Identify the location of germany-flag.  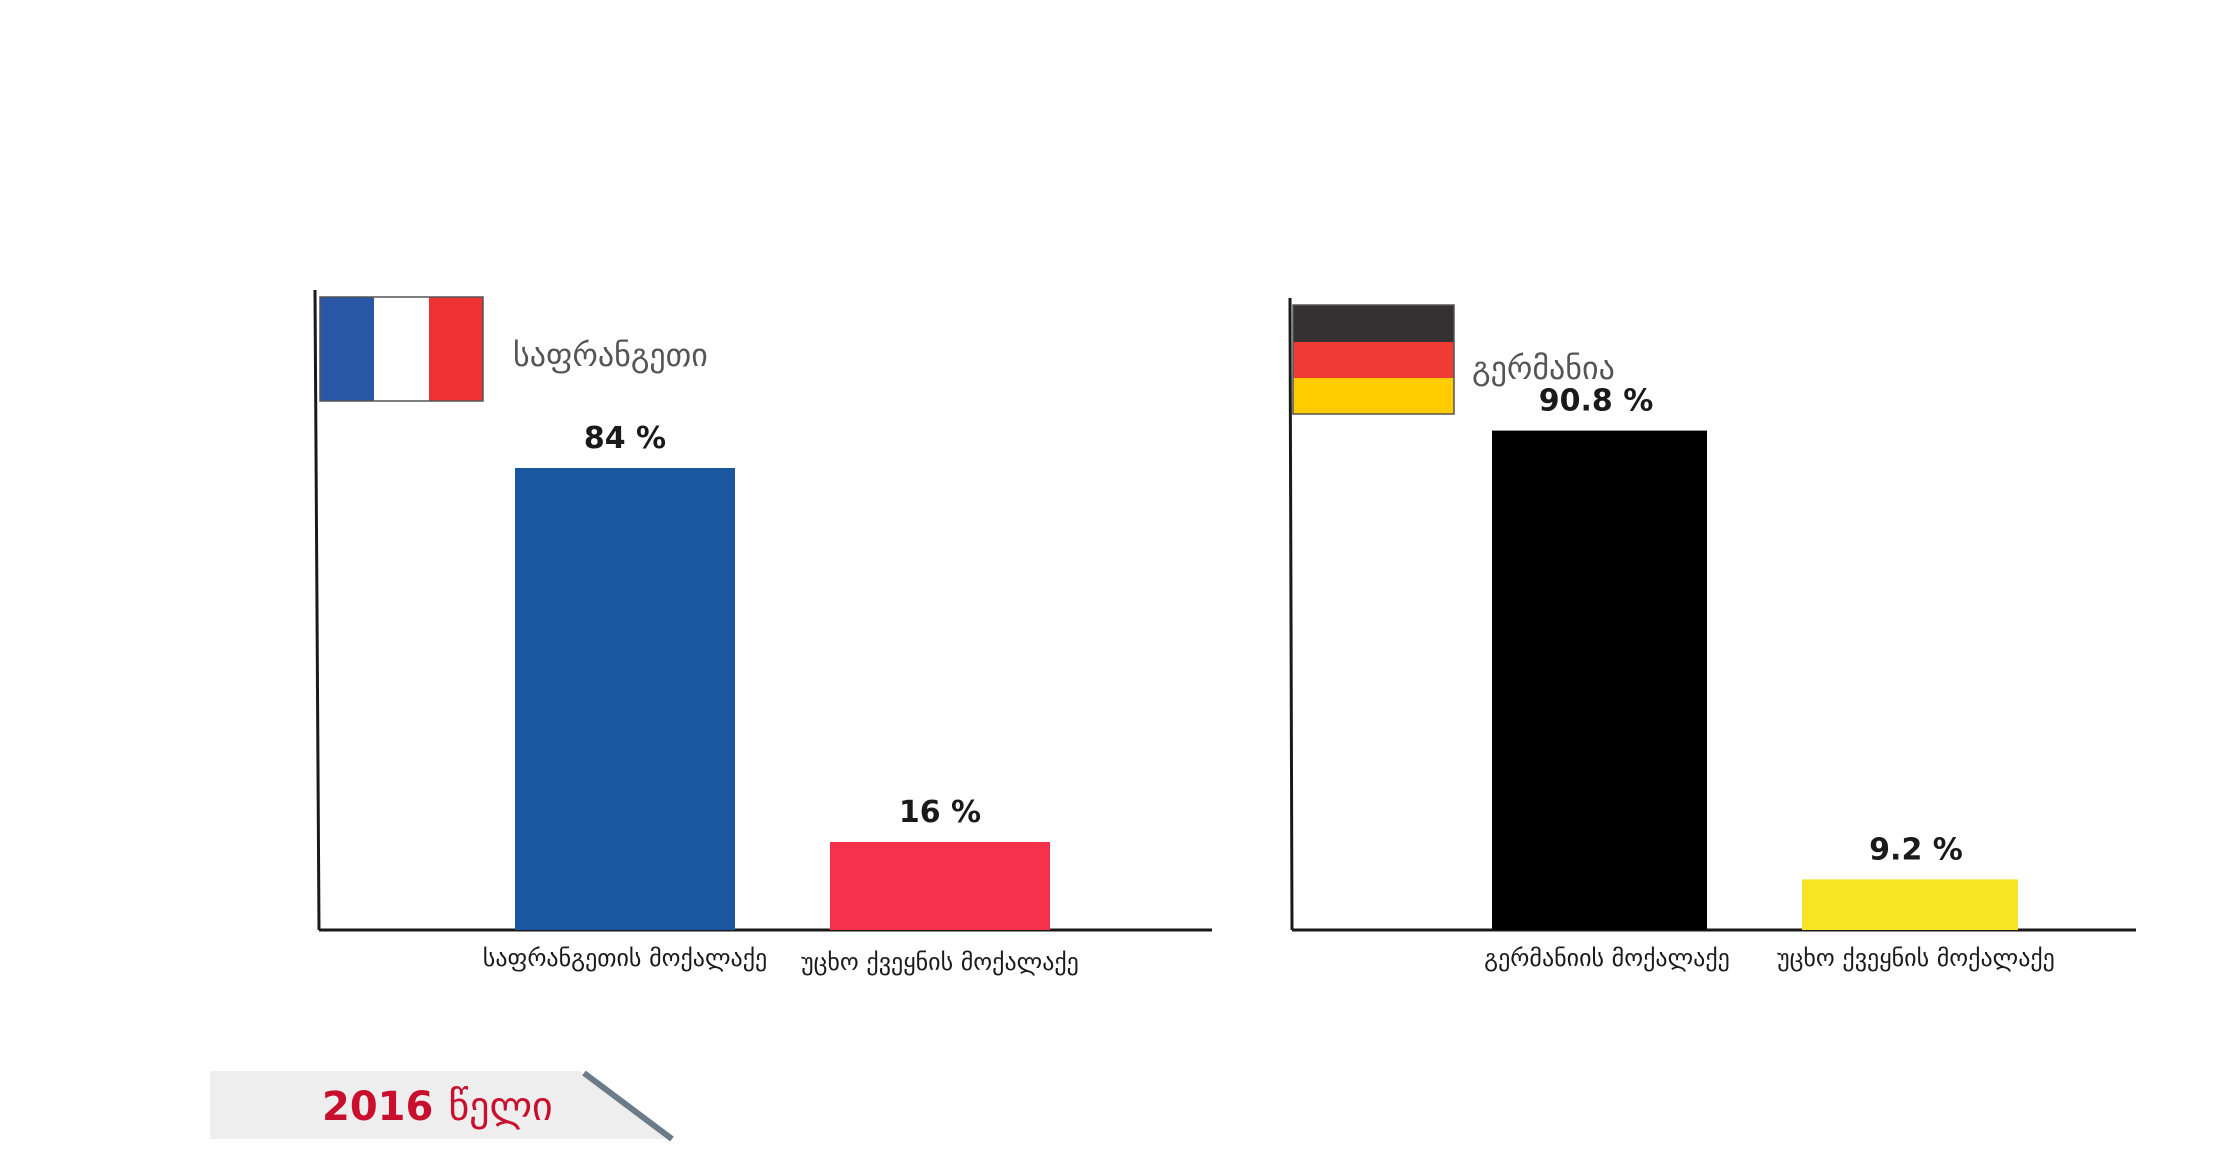
(1373, 359).